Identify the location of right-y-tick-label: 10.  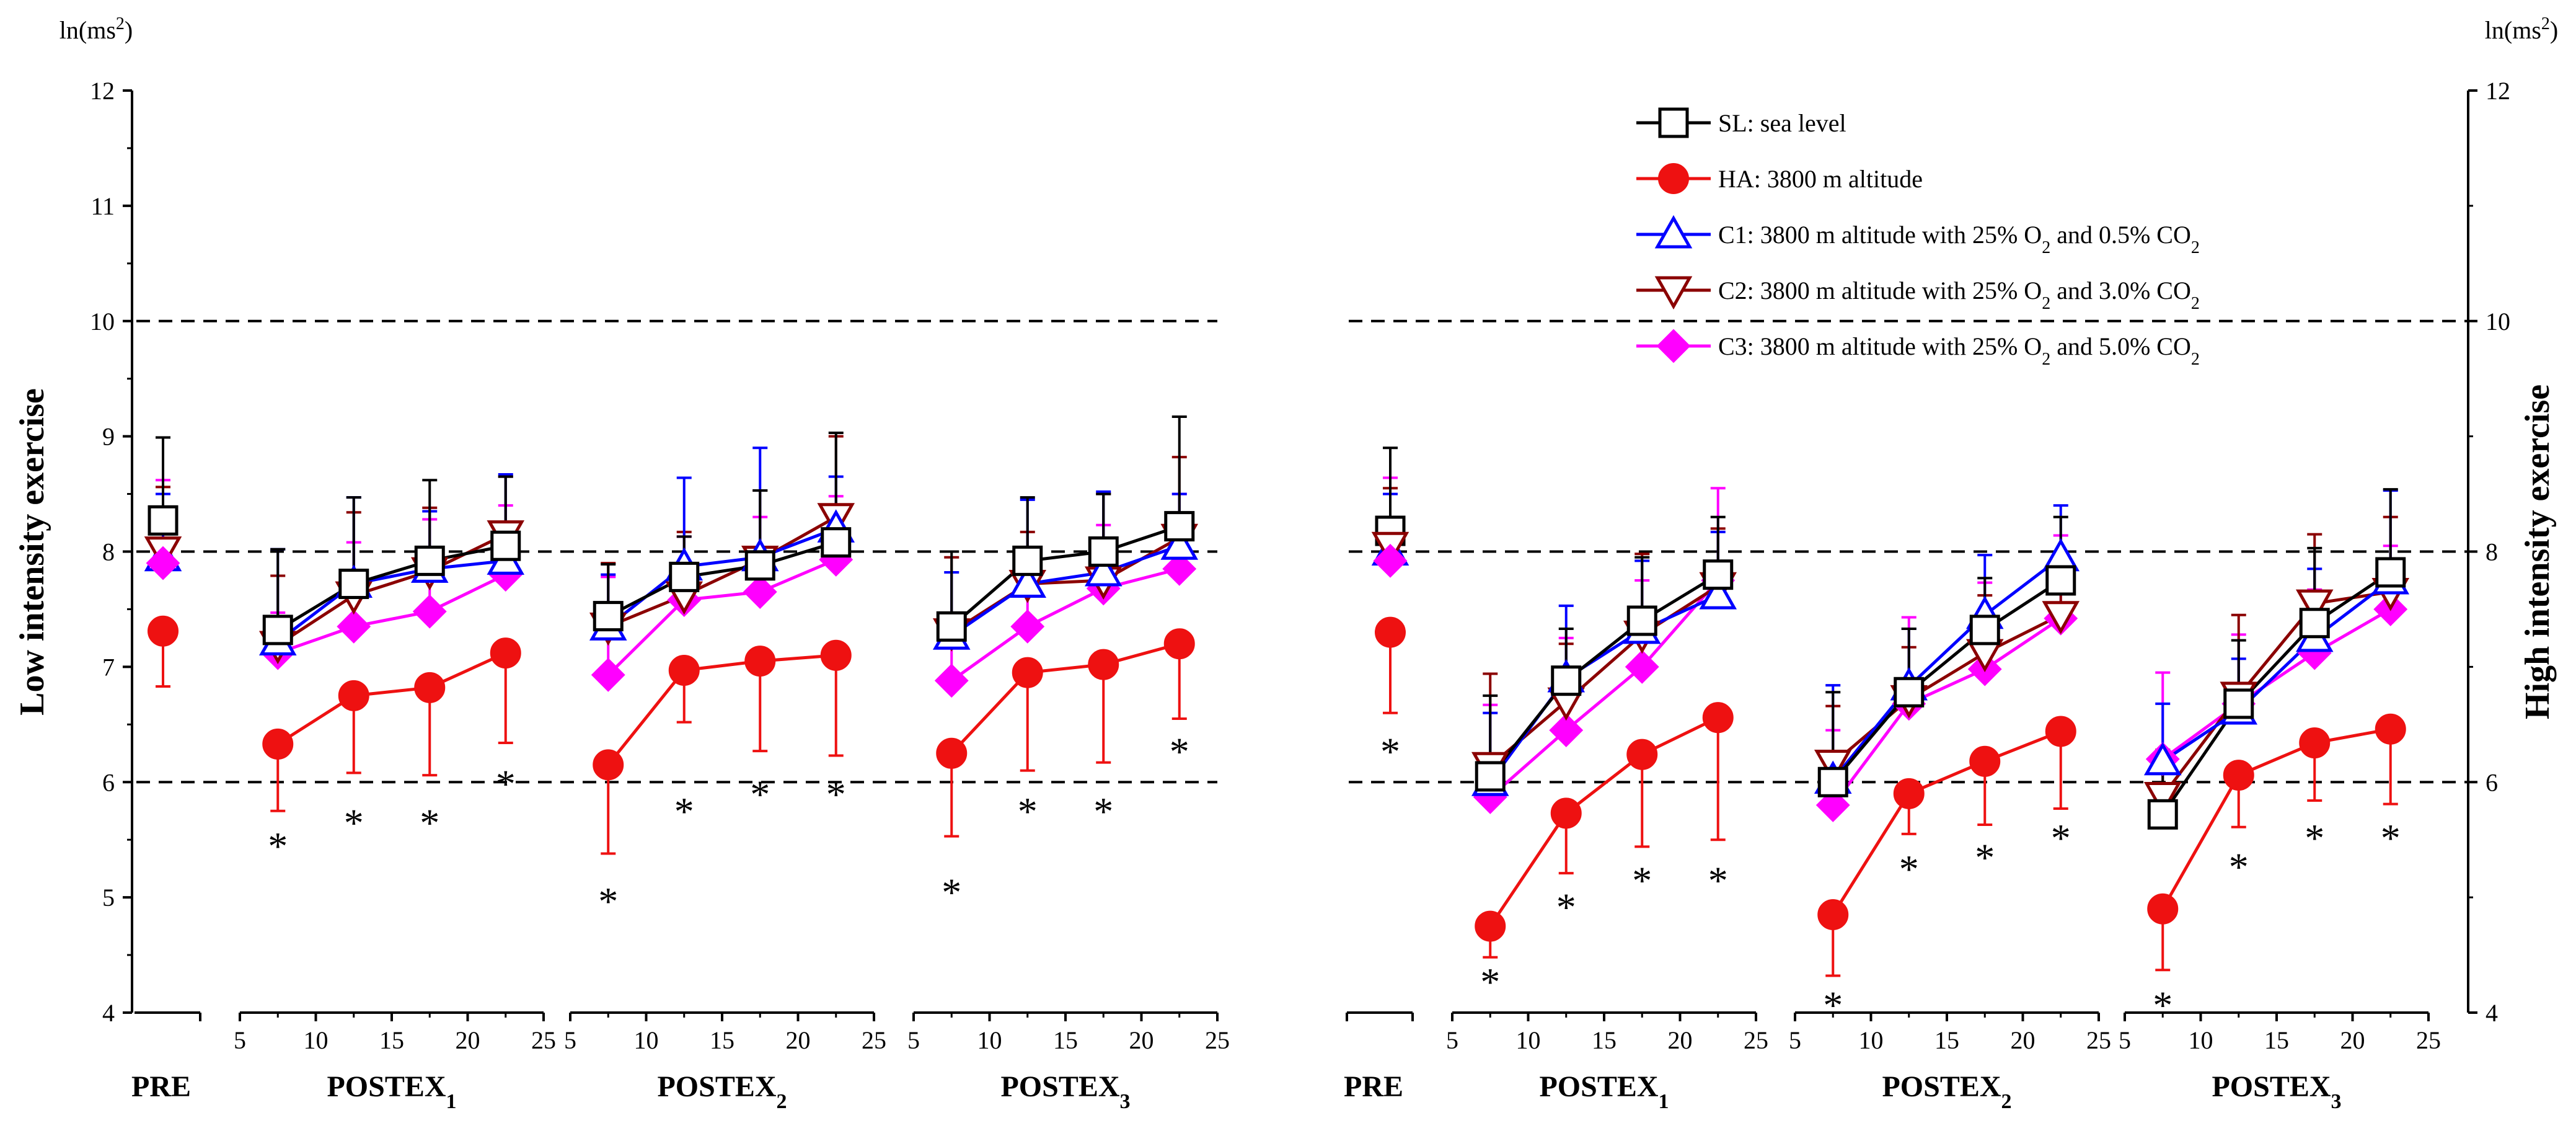
(2498, 322).